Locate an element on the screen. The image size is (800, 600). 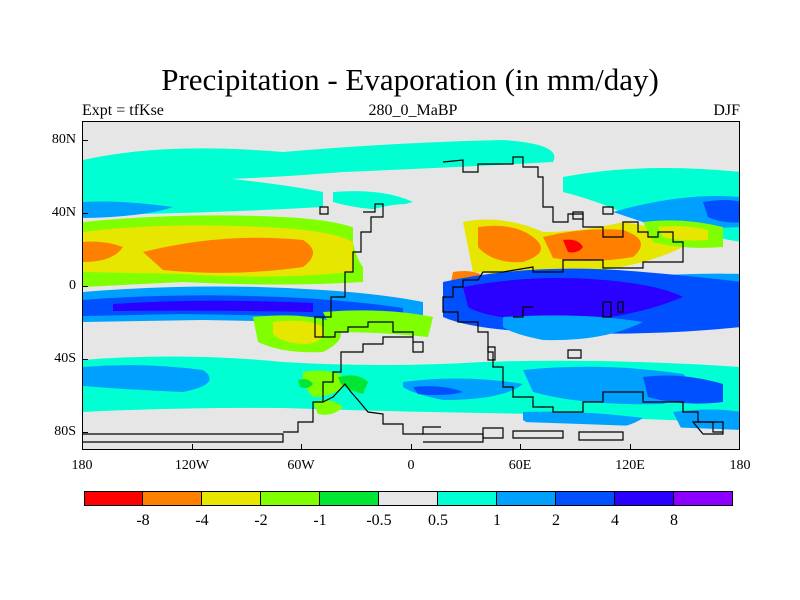
colorbar is located at coordinates (408, 498).